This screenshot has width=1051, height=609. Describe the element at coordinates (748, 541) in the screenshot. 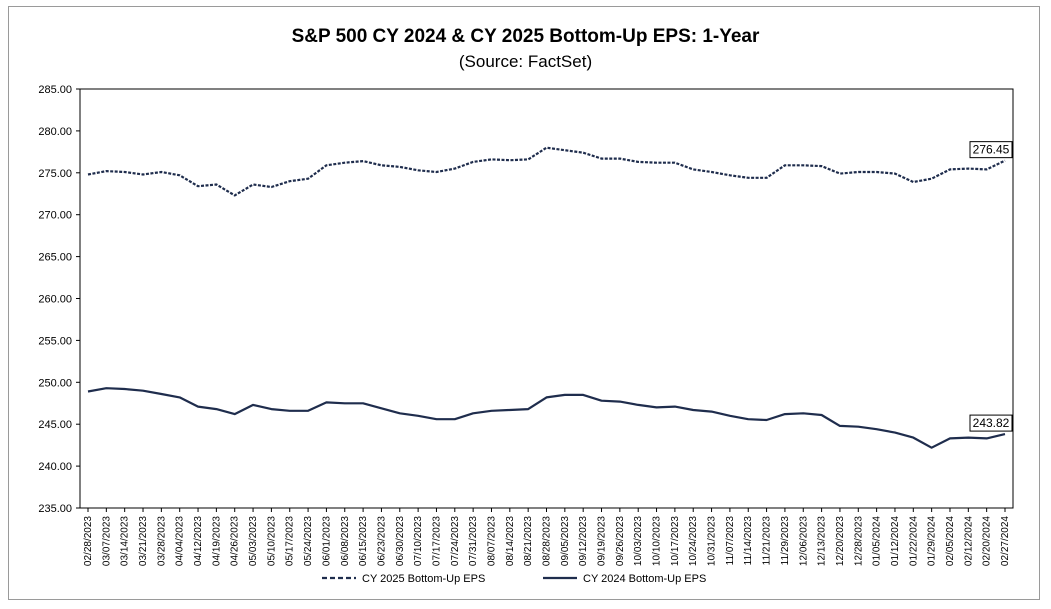

I see `x-tick-label: 11/14/2023` at that location.